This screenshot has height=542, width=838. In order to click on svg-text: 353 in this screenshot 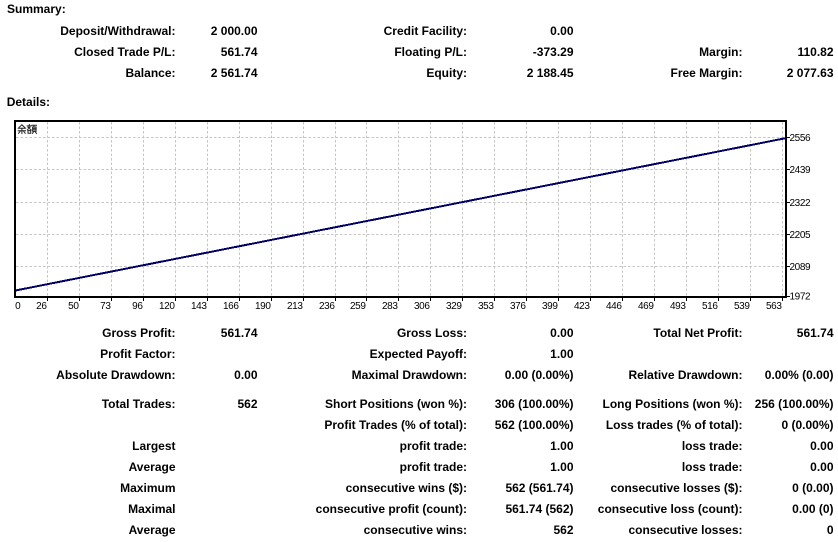, I will do `click(486, 306)`.